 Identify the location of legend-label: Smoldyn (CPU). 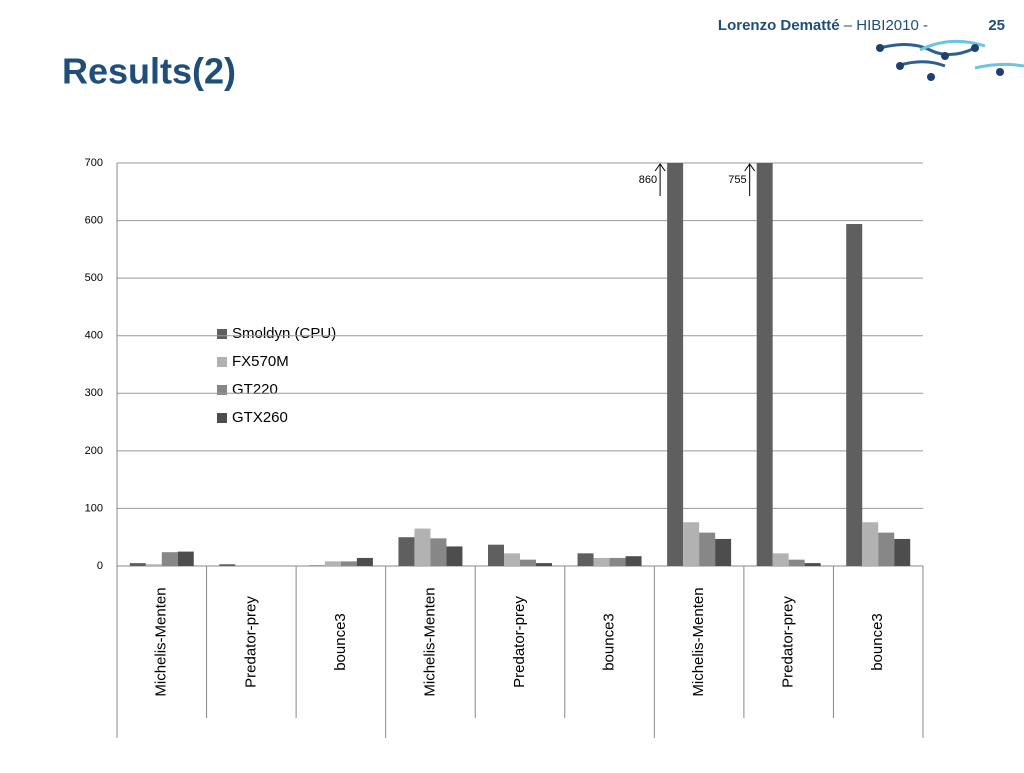
(284, 333).